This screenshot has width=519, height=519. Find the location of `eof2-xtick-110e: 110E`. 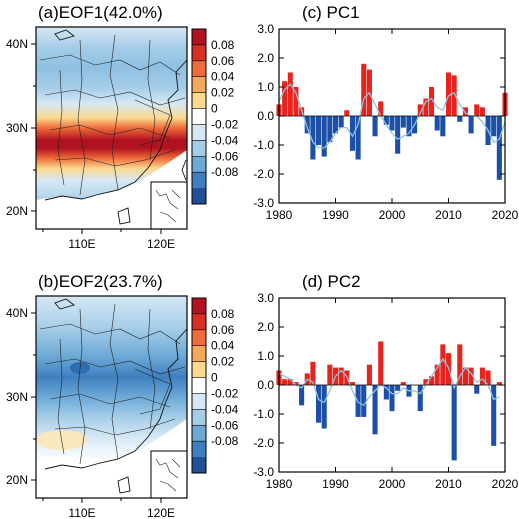

eof2-xtick-110e: 110E is located at coordinates (81, 512).